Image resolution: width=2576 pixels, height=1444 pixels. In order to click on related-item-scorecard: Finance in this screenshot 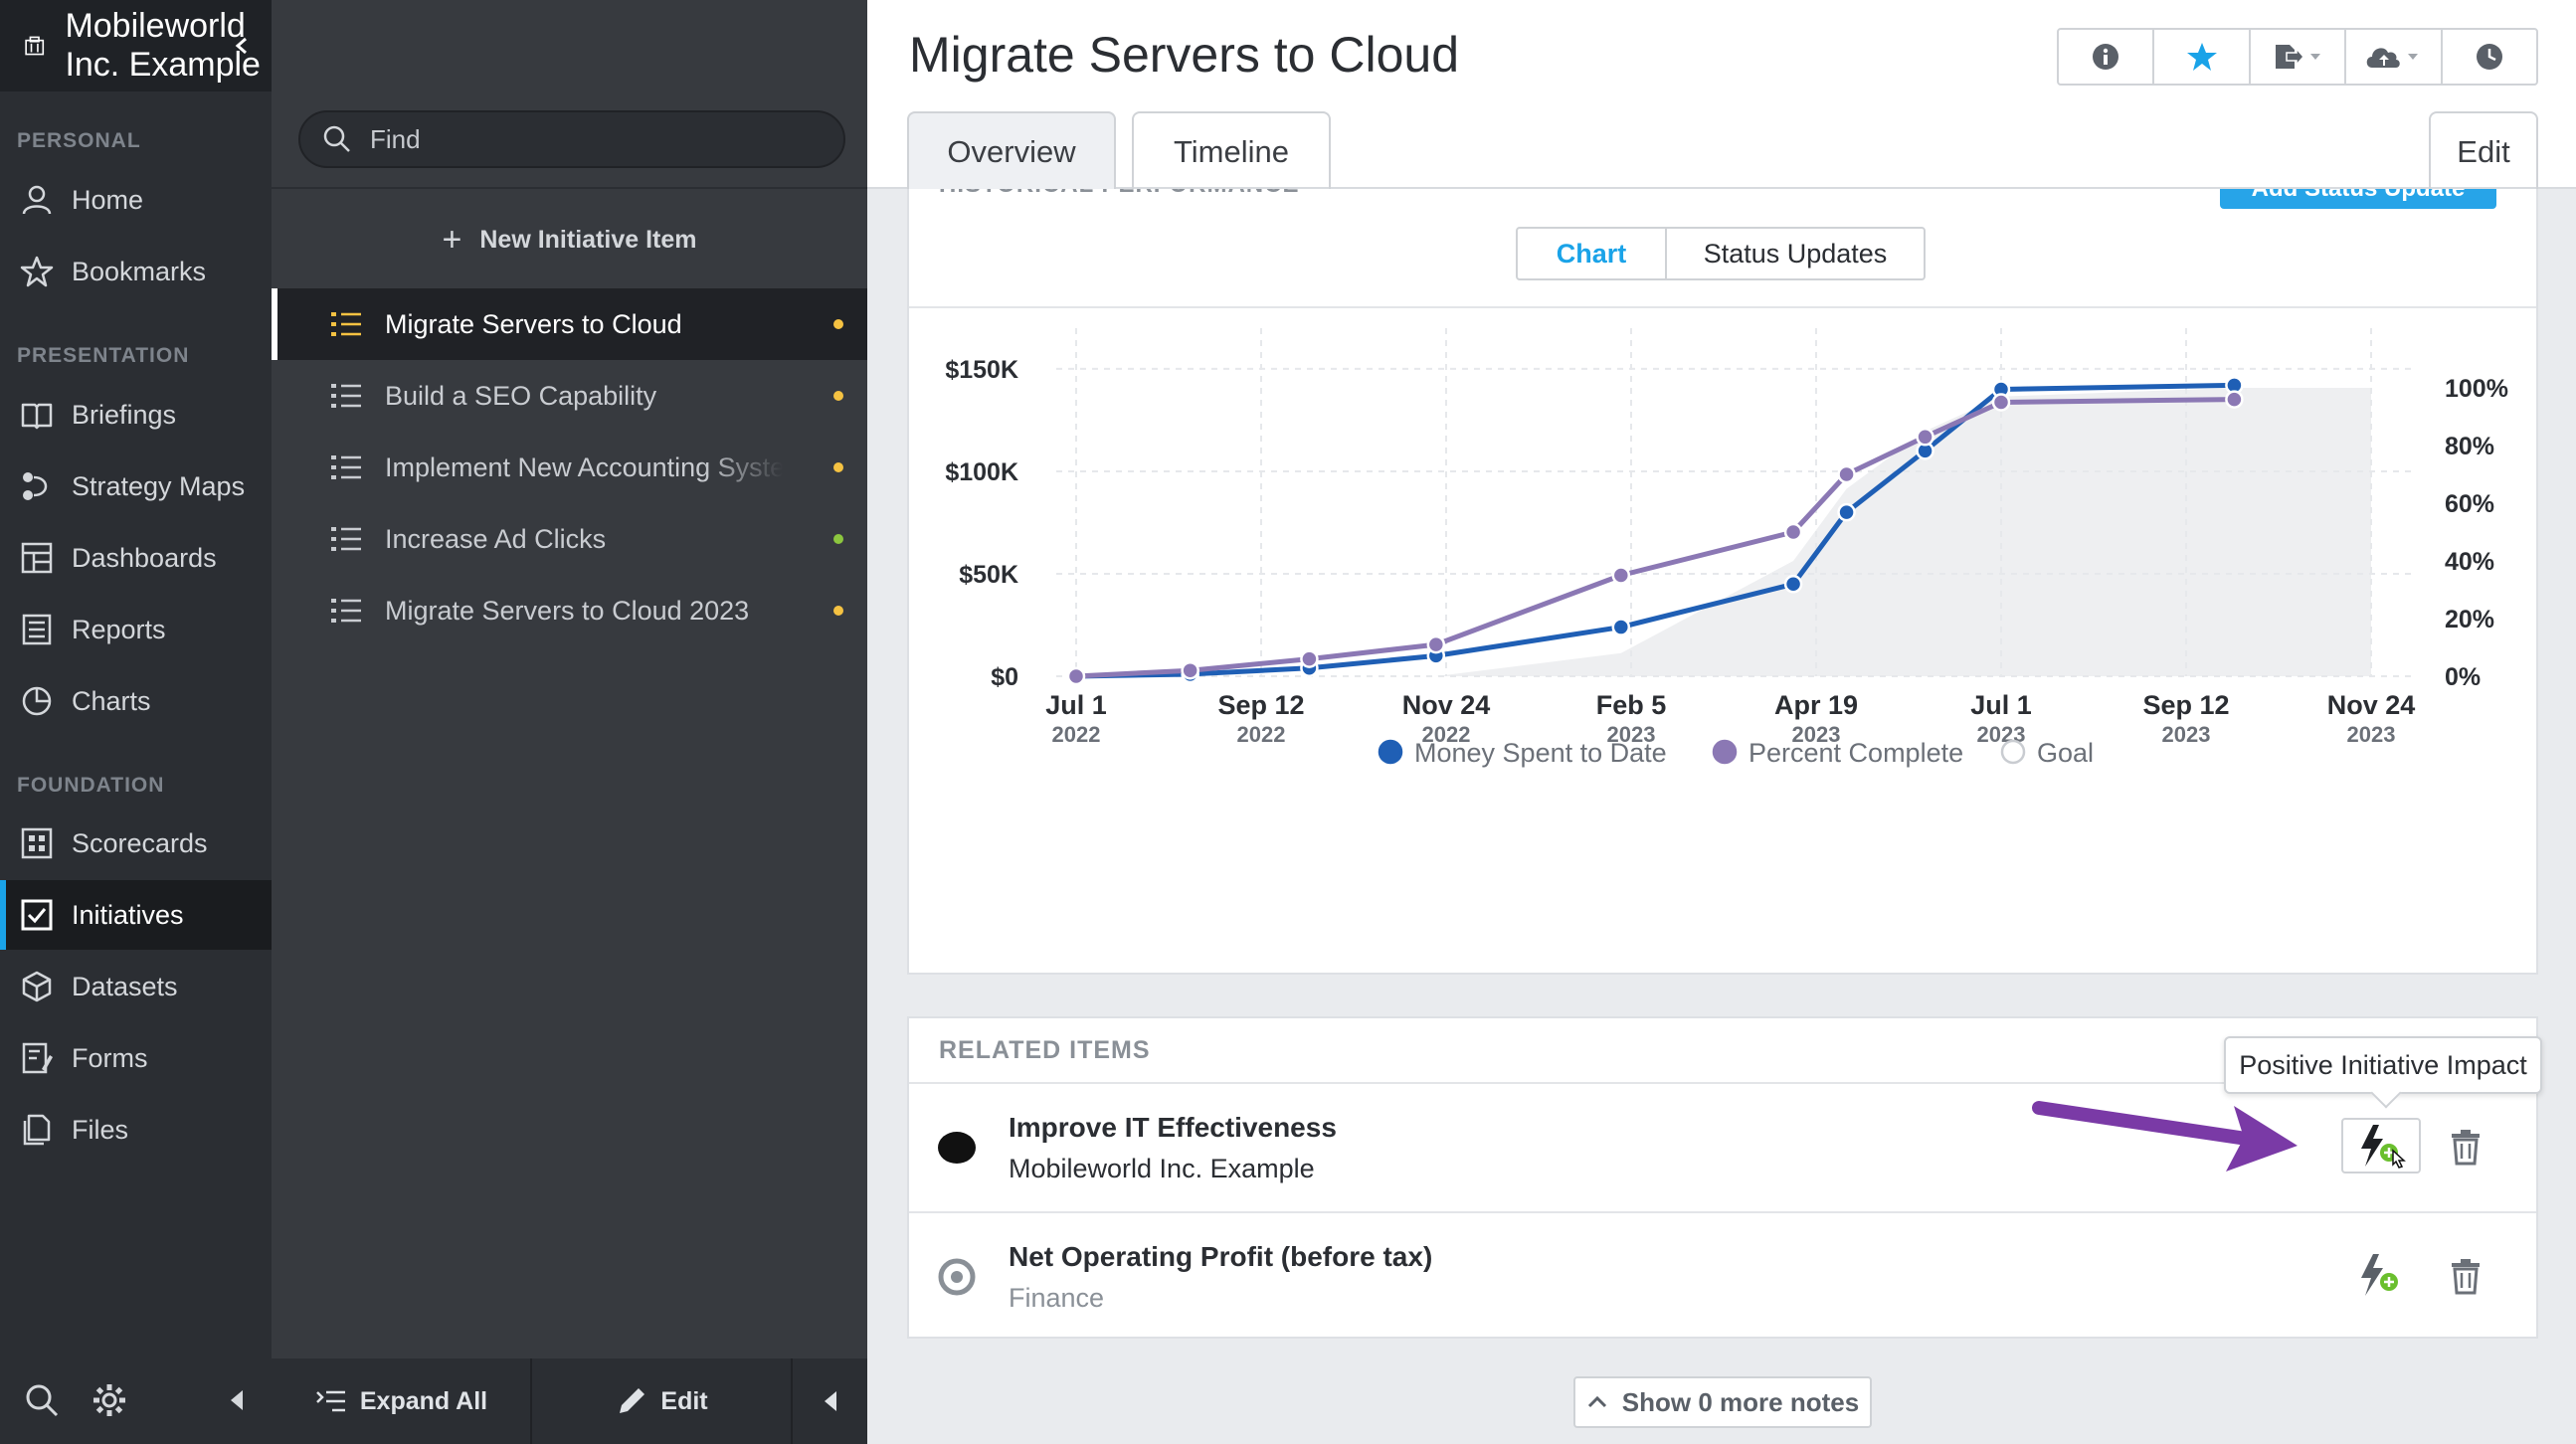, I will do `click(1057, 1298)`.